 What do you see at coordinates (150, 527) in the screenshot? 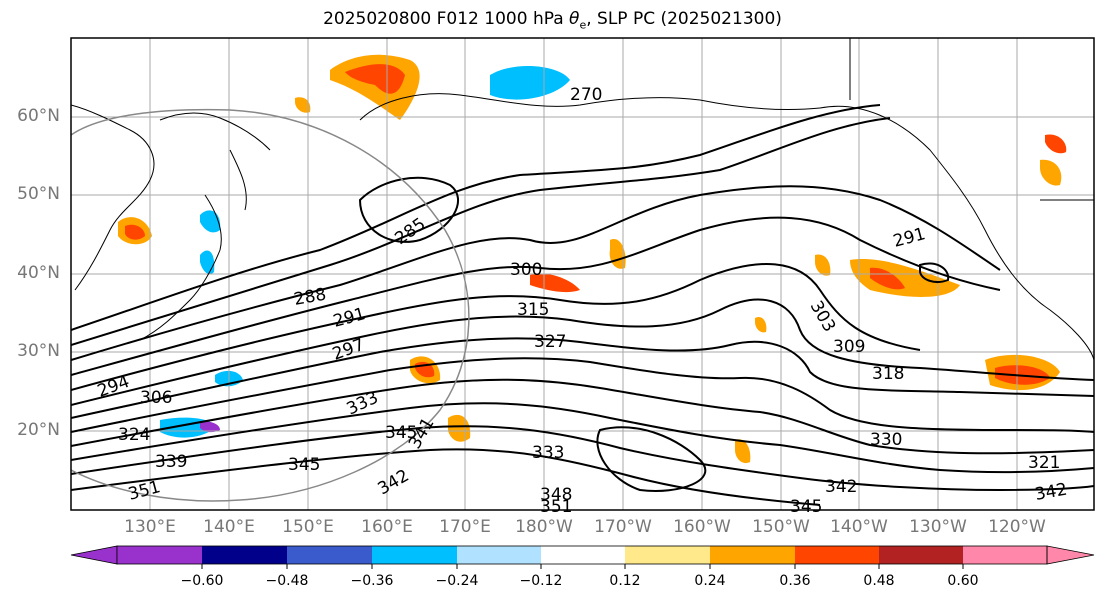
I see `lon-label: 130°E` at bounding box center [150, 527].